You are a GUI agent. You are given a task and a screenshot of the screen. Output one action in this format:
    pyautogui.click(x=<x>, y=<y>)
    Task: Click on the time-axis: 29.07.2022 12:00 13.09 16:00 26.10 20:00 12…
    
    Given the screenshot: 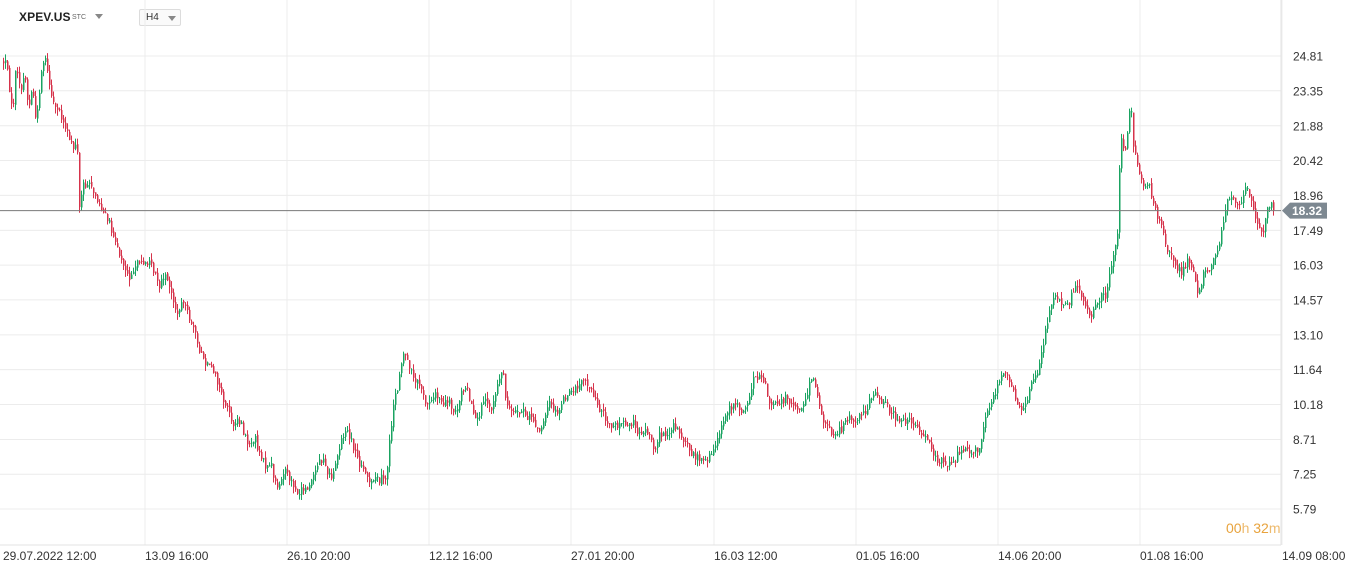 What is the action you would take?
    pyautogui.click(x=674, y=556)
    